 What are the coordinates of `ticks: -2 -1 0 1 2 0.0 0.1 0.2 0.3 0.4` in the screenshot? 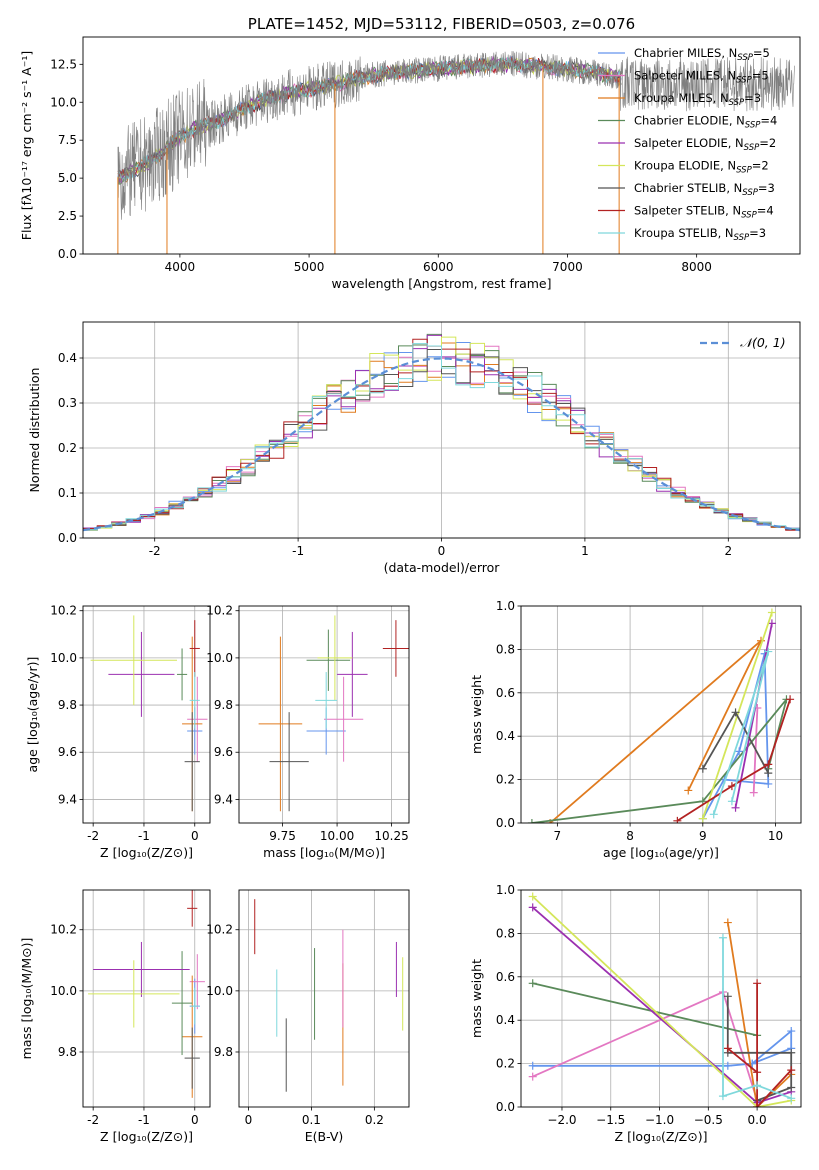 It's located at (395, 454).